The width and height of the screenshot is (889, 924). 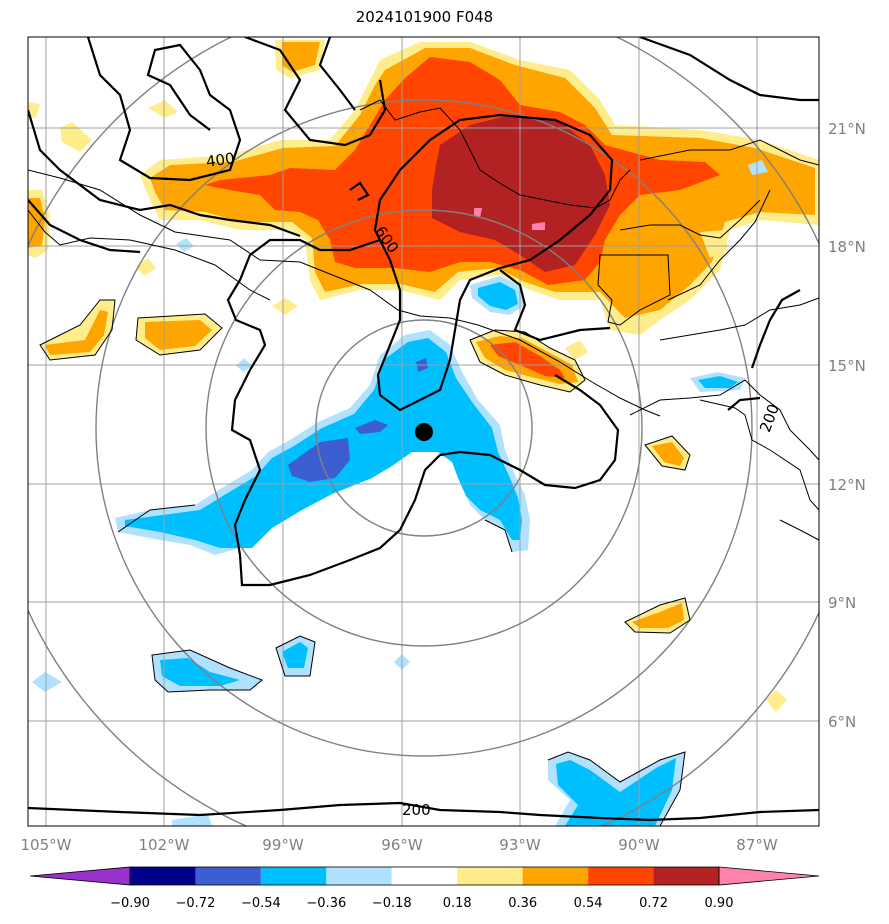 I want to click on lon-label: 96°W, so click(x=402, y=845).